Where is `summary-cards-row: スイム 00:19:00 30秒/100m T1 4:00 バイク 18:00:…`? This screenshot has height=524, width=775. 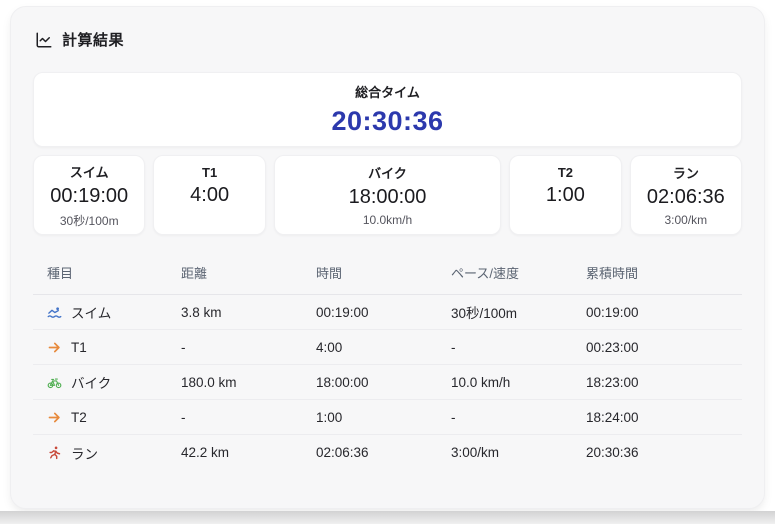 summary-cards-row: スイム 00:19:00 30秒/100m T1 4:00 バイク 18:00:… is located at coordinates (388, 195).